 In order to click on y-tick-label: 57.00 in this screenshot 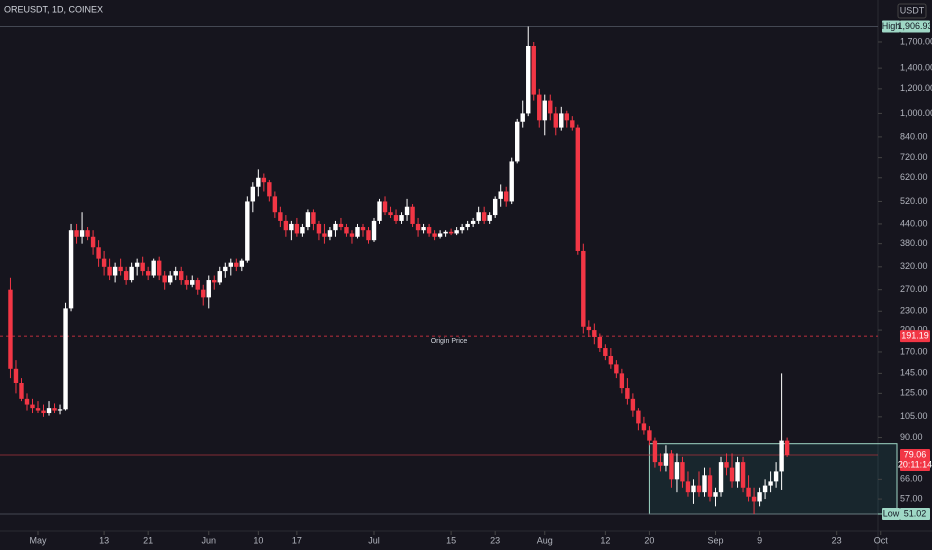, I will do `click(911, 498)`.